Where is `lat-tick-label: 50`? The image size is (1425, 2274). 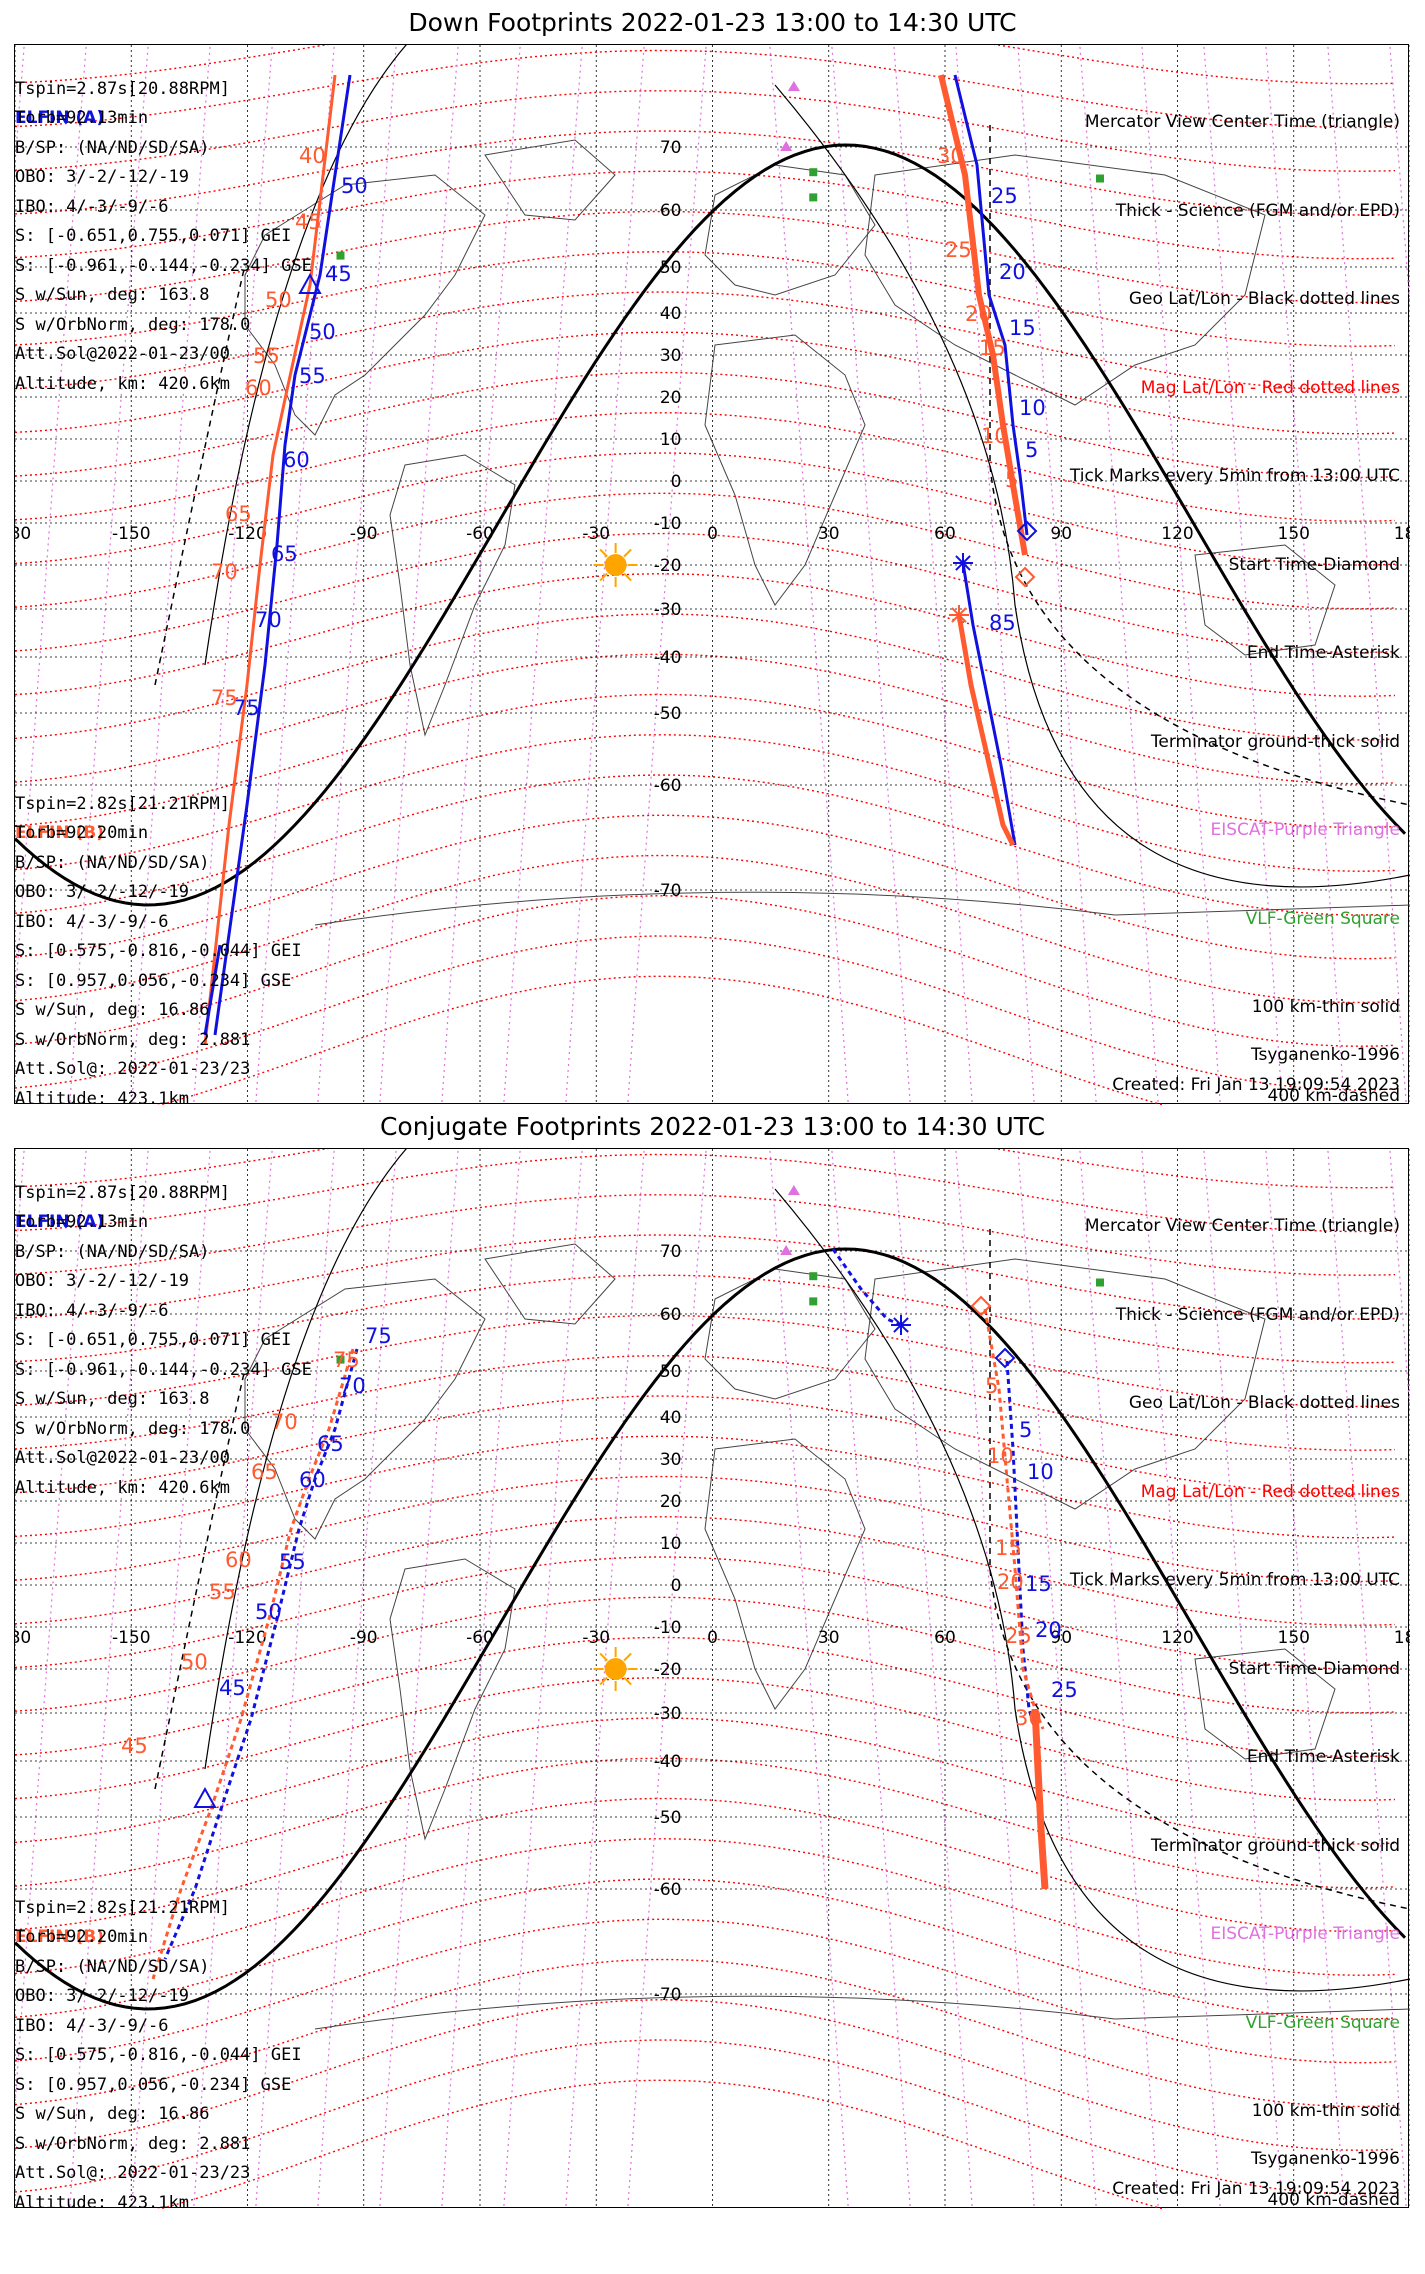 lat-tick-label: 50 is located at coordinates (671, 268).